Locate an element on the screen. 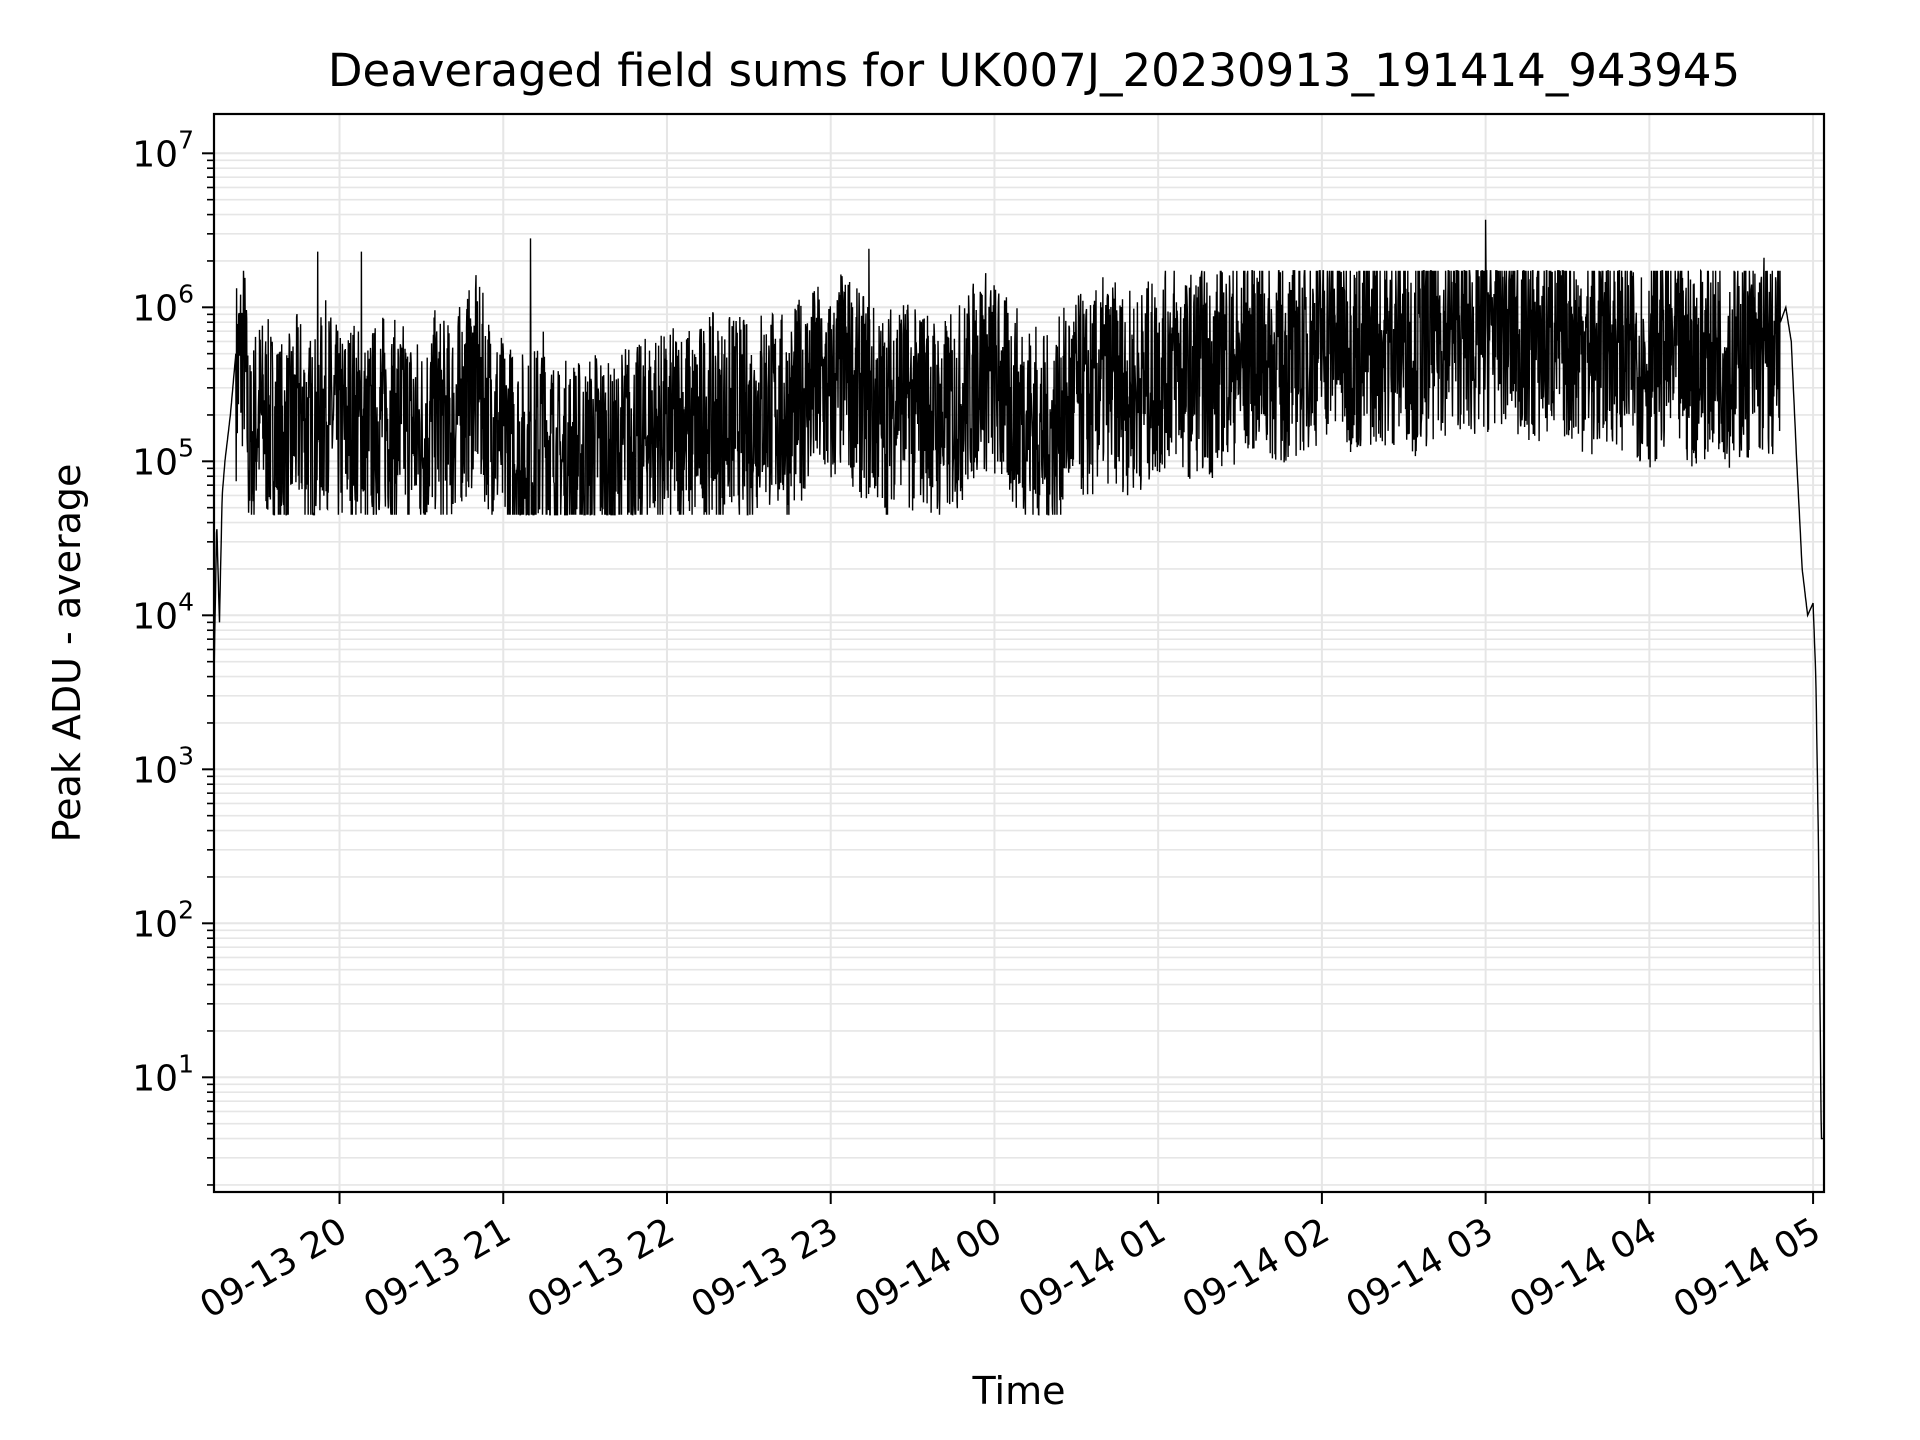 The width and height of the screenshot is (1920, 1440). y-axis-label: Peak ADU - average is located at coordinates (67, 653).